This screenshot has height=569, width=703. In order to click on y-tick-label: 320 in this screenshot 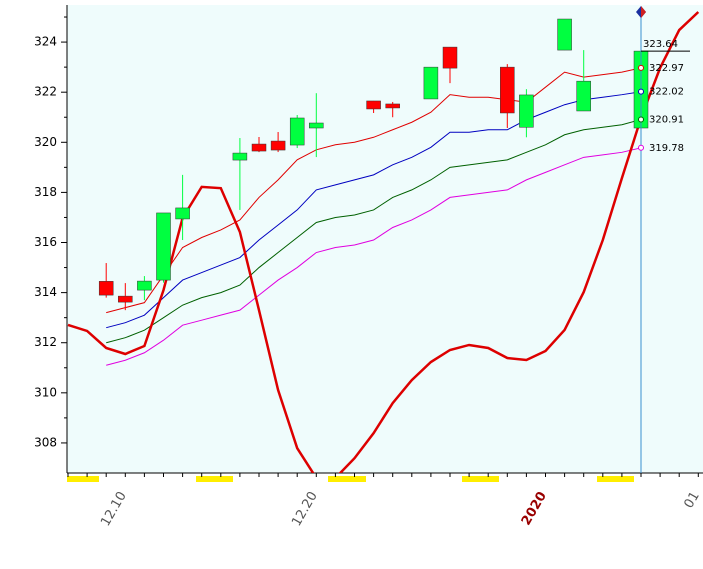, I will do `click(45, 142)`.